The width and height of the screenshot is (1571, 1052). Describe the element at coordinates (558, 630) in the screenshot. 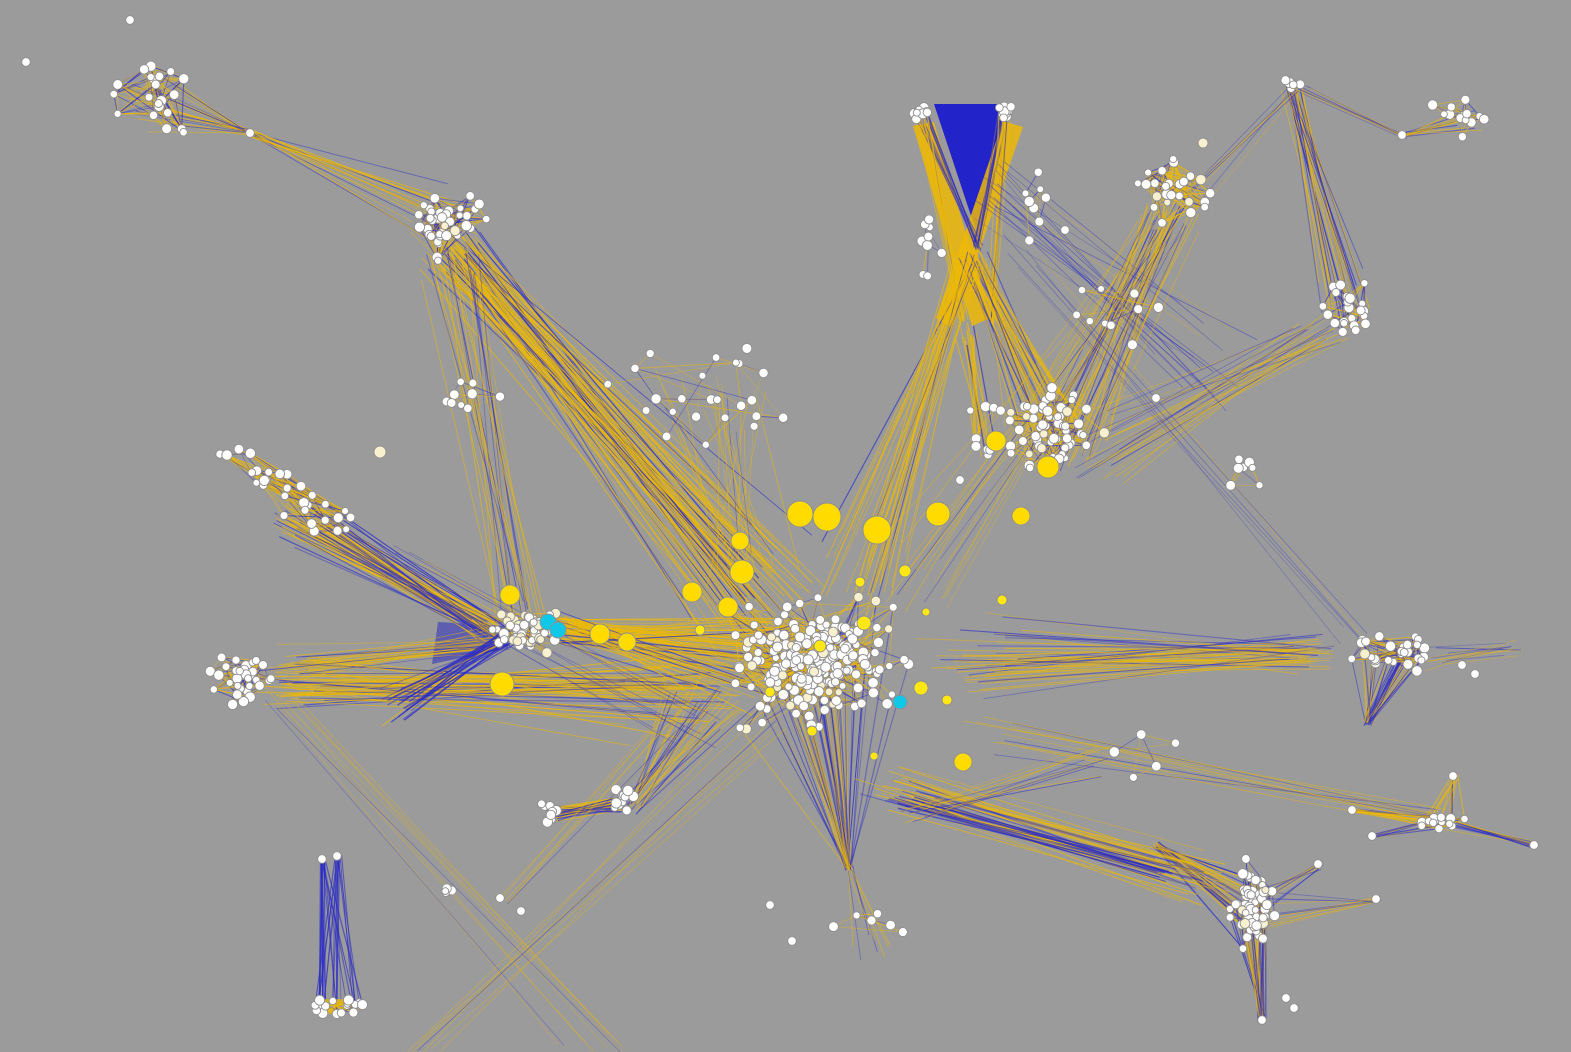

I see `cyan-node` at that location.